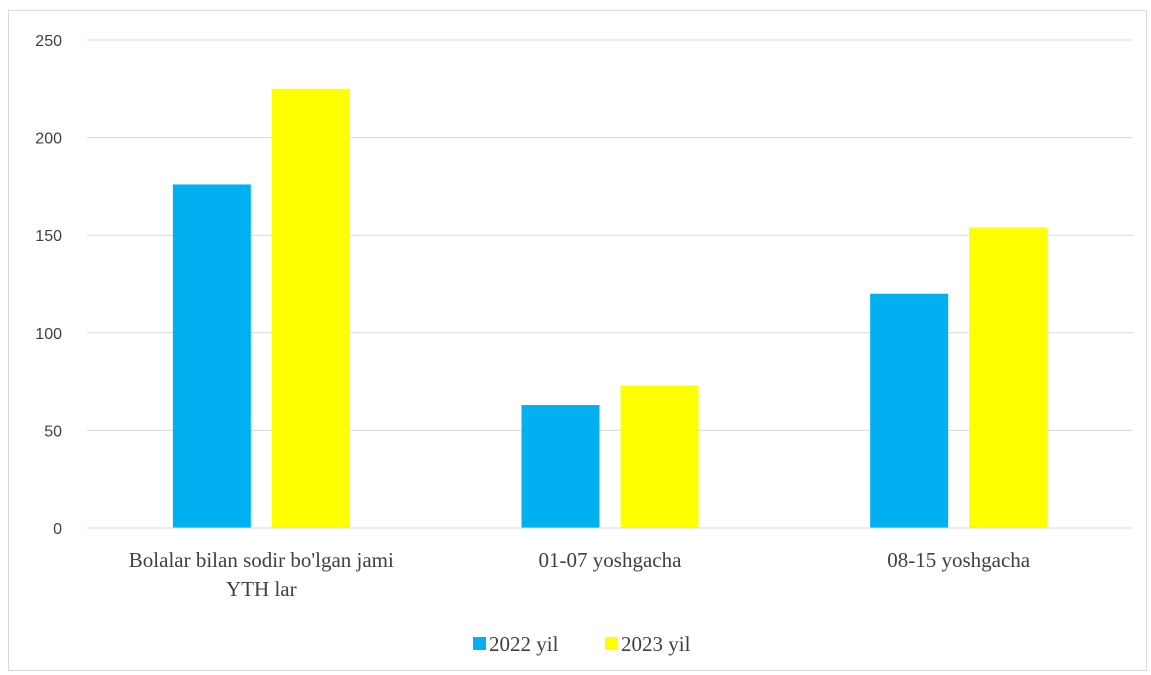 The width and height of the screenshot is (1151, 675). I want to click on legend: 2022 yil 2023 yil, so click(582, 644).